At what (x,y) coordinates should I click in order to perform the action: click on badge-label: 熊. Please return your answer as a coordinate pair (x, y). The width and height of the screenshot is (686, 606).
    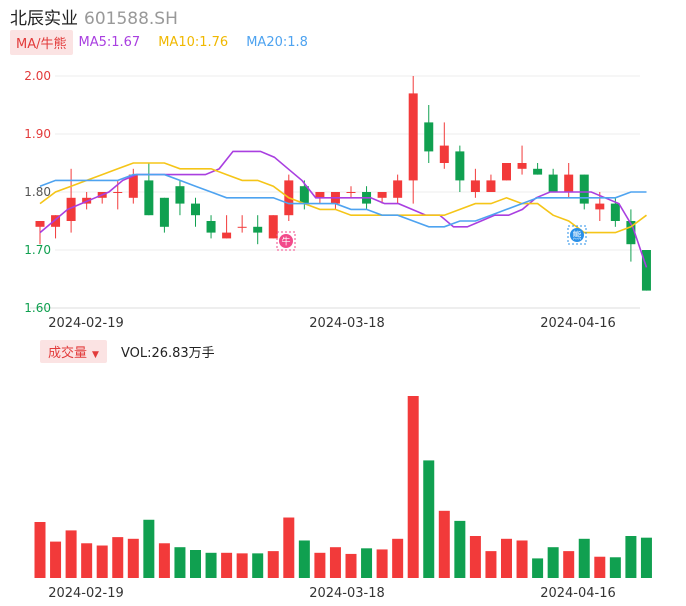
    Looking at the image, I should click on (576, 236).